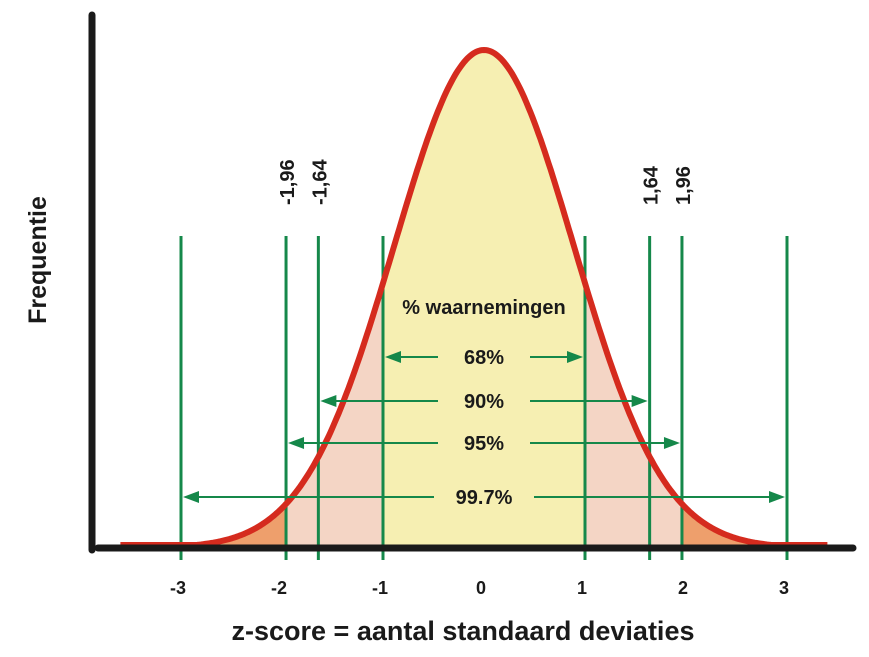 The height and width of the screenshot is (657, 869). I want to click on x-tick-label: 2, so click(683, 588).